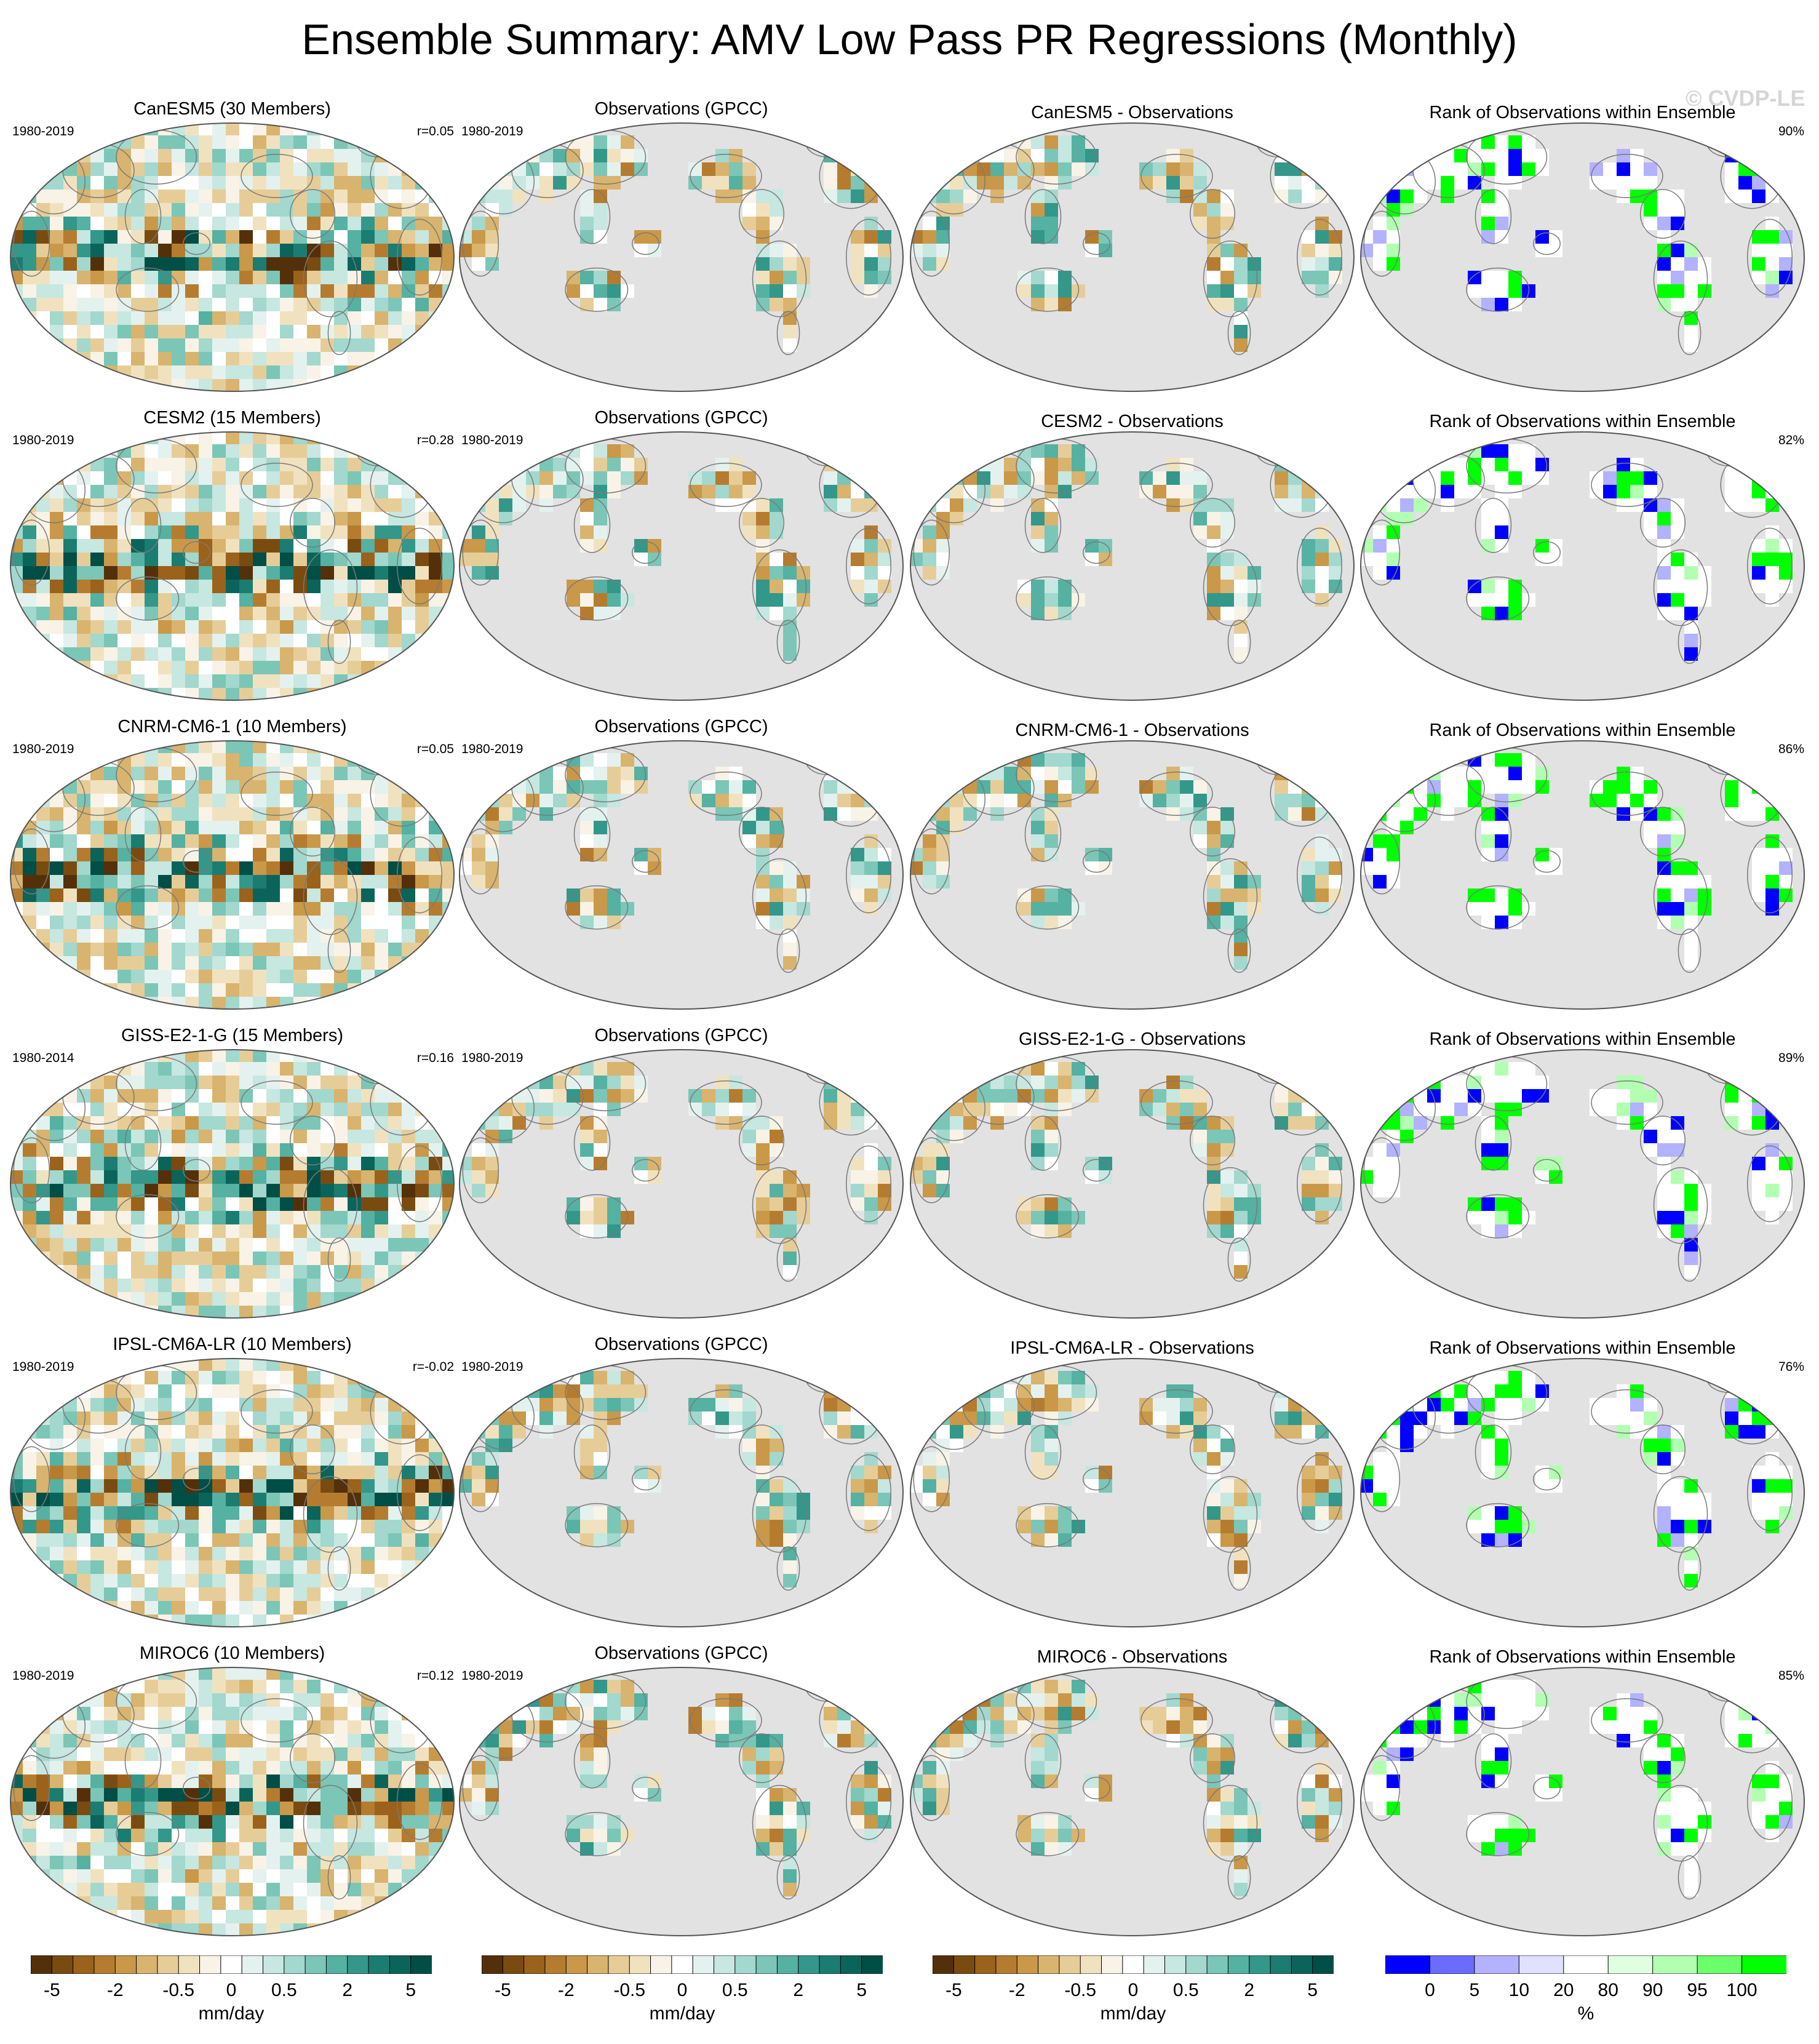 This screenshot has height=2044, width=1819. Describe the element at coordinates (1791, 749) in the screenshot. I see `rank-percent: 86%` at that location.